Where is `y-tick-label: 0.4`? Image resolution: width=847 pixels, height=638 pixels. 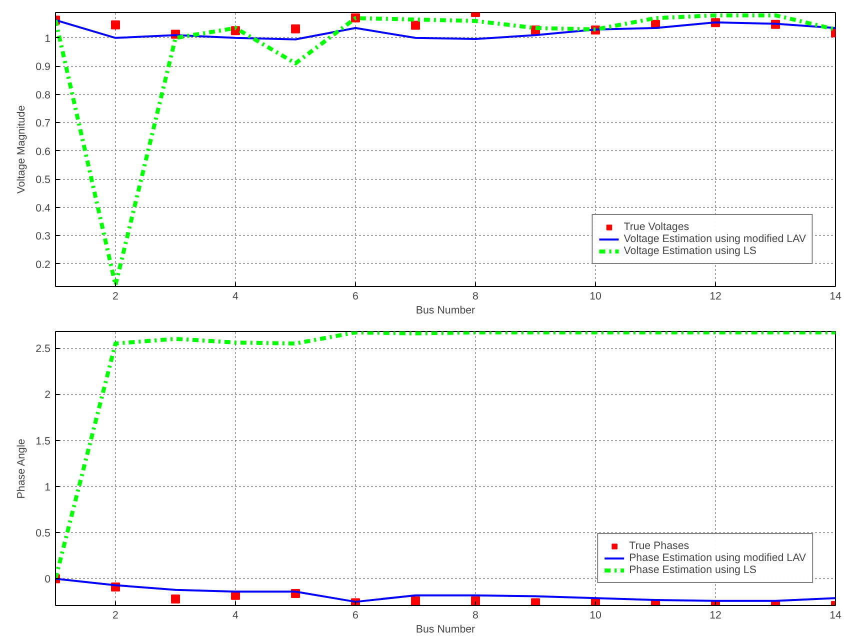 y-tick-label: 0.4 is located at coordinates (43, 208).